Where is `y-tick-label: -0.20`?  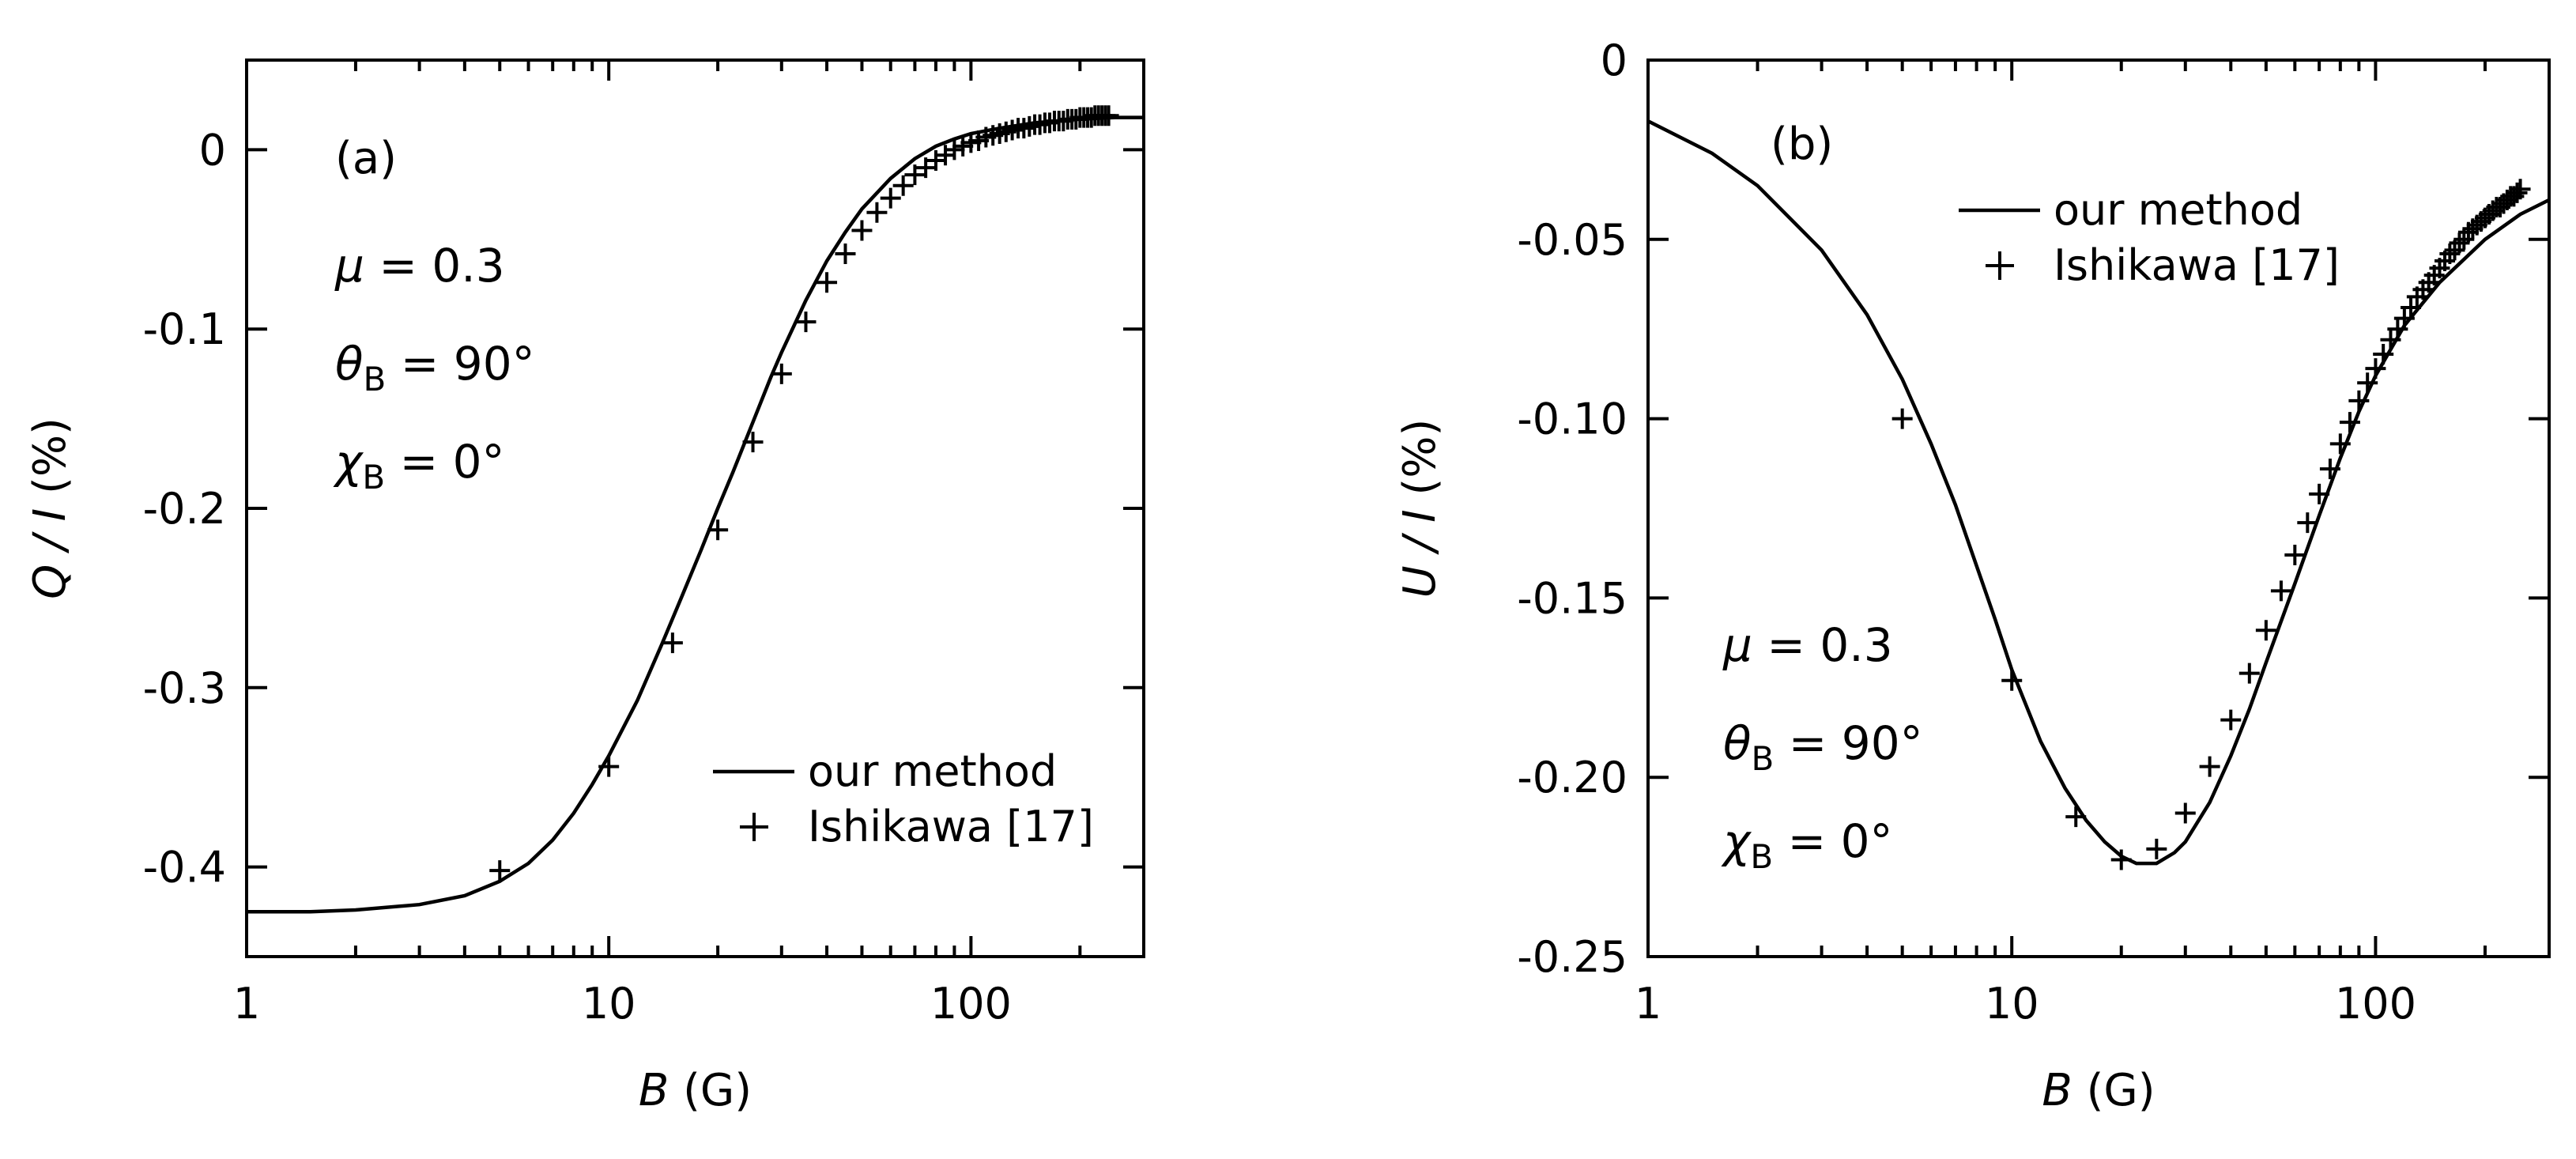
y-tick-label: -0.20 is located at coordinates (1572, 778).